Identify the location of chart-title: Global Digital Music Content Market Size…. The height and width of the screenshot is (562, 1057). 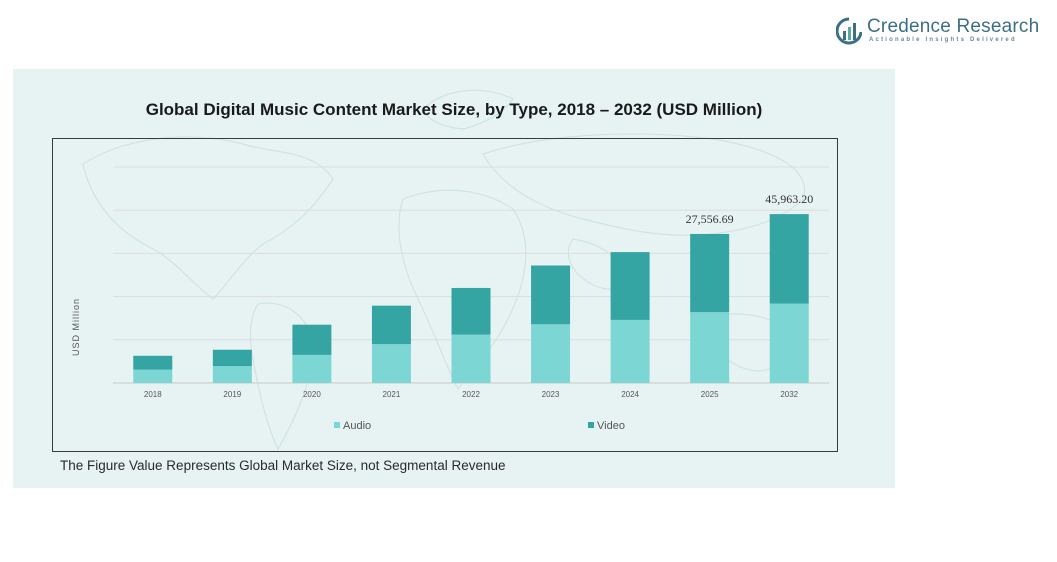
(454, 109).